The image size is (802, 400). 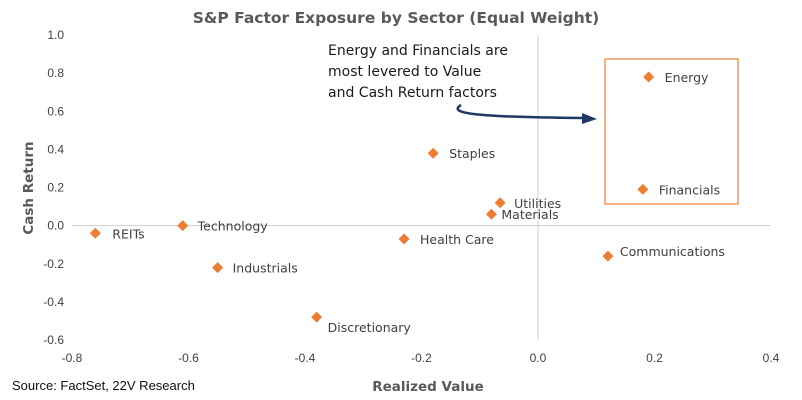 I want to click on x-tick-labels: -0.8 -0.6 -0.4 -0.2 0.0 0.2 0.4, so click(x=421, y=358).